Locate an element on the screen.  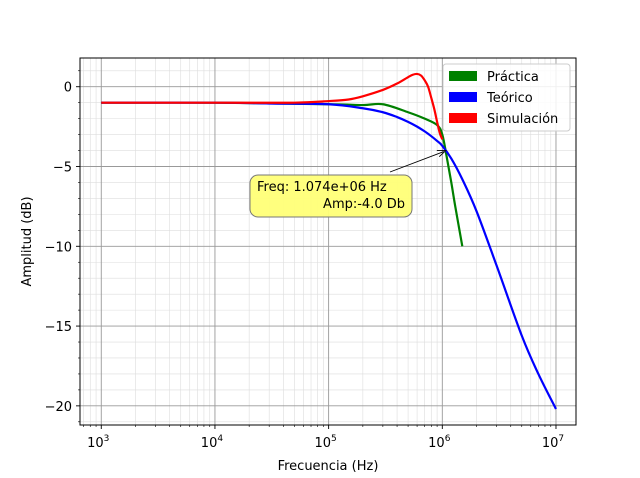
legend-label-teorico: Teórico is located at coordinates (509, 98).